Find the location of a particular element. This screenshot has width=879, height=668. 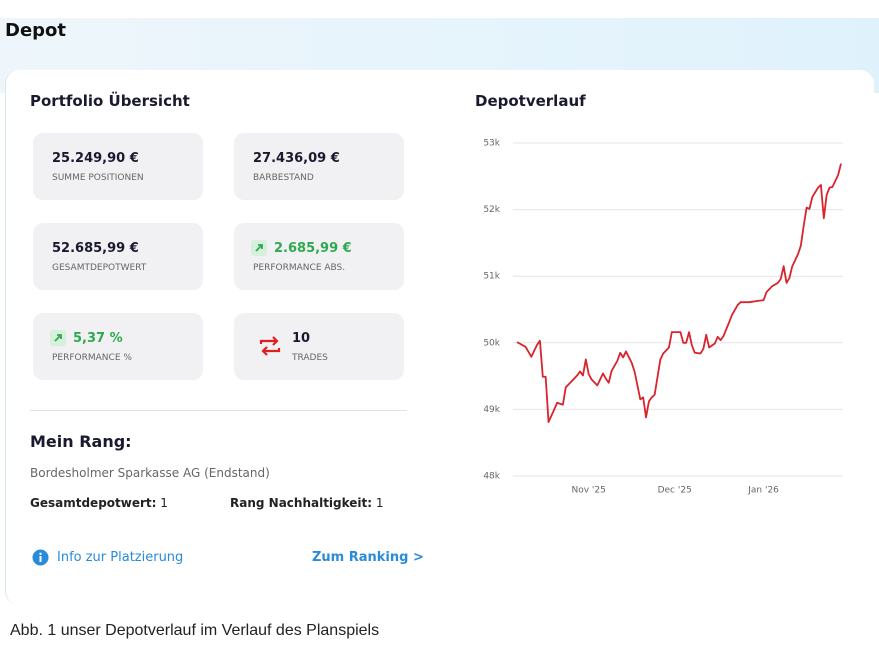

tile-value: 52.685,99 € is located at coordinates (95, 248).